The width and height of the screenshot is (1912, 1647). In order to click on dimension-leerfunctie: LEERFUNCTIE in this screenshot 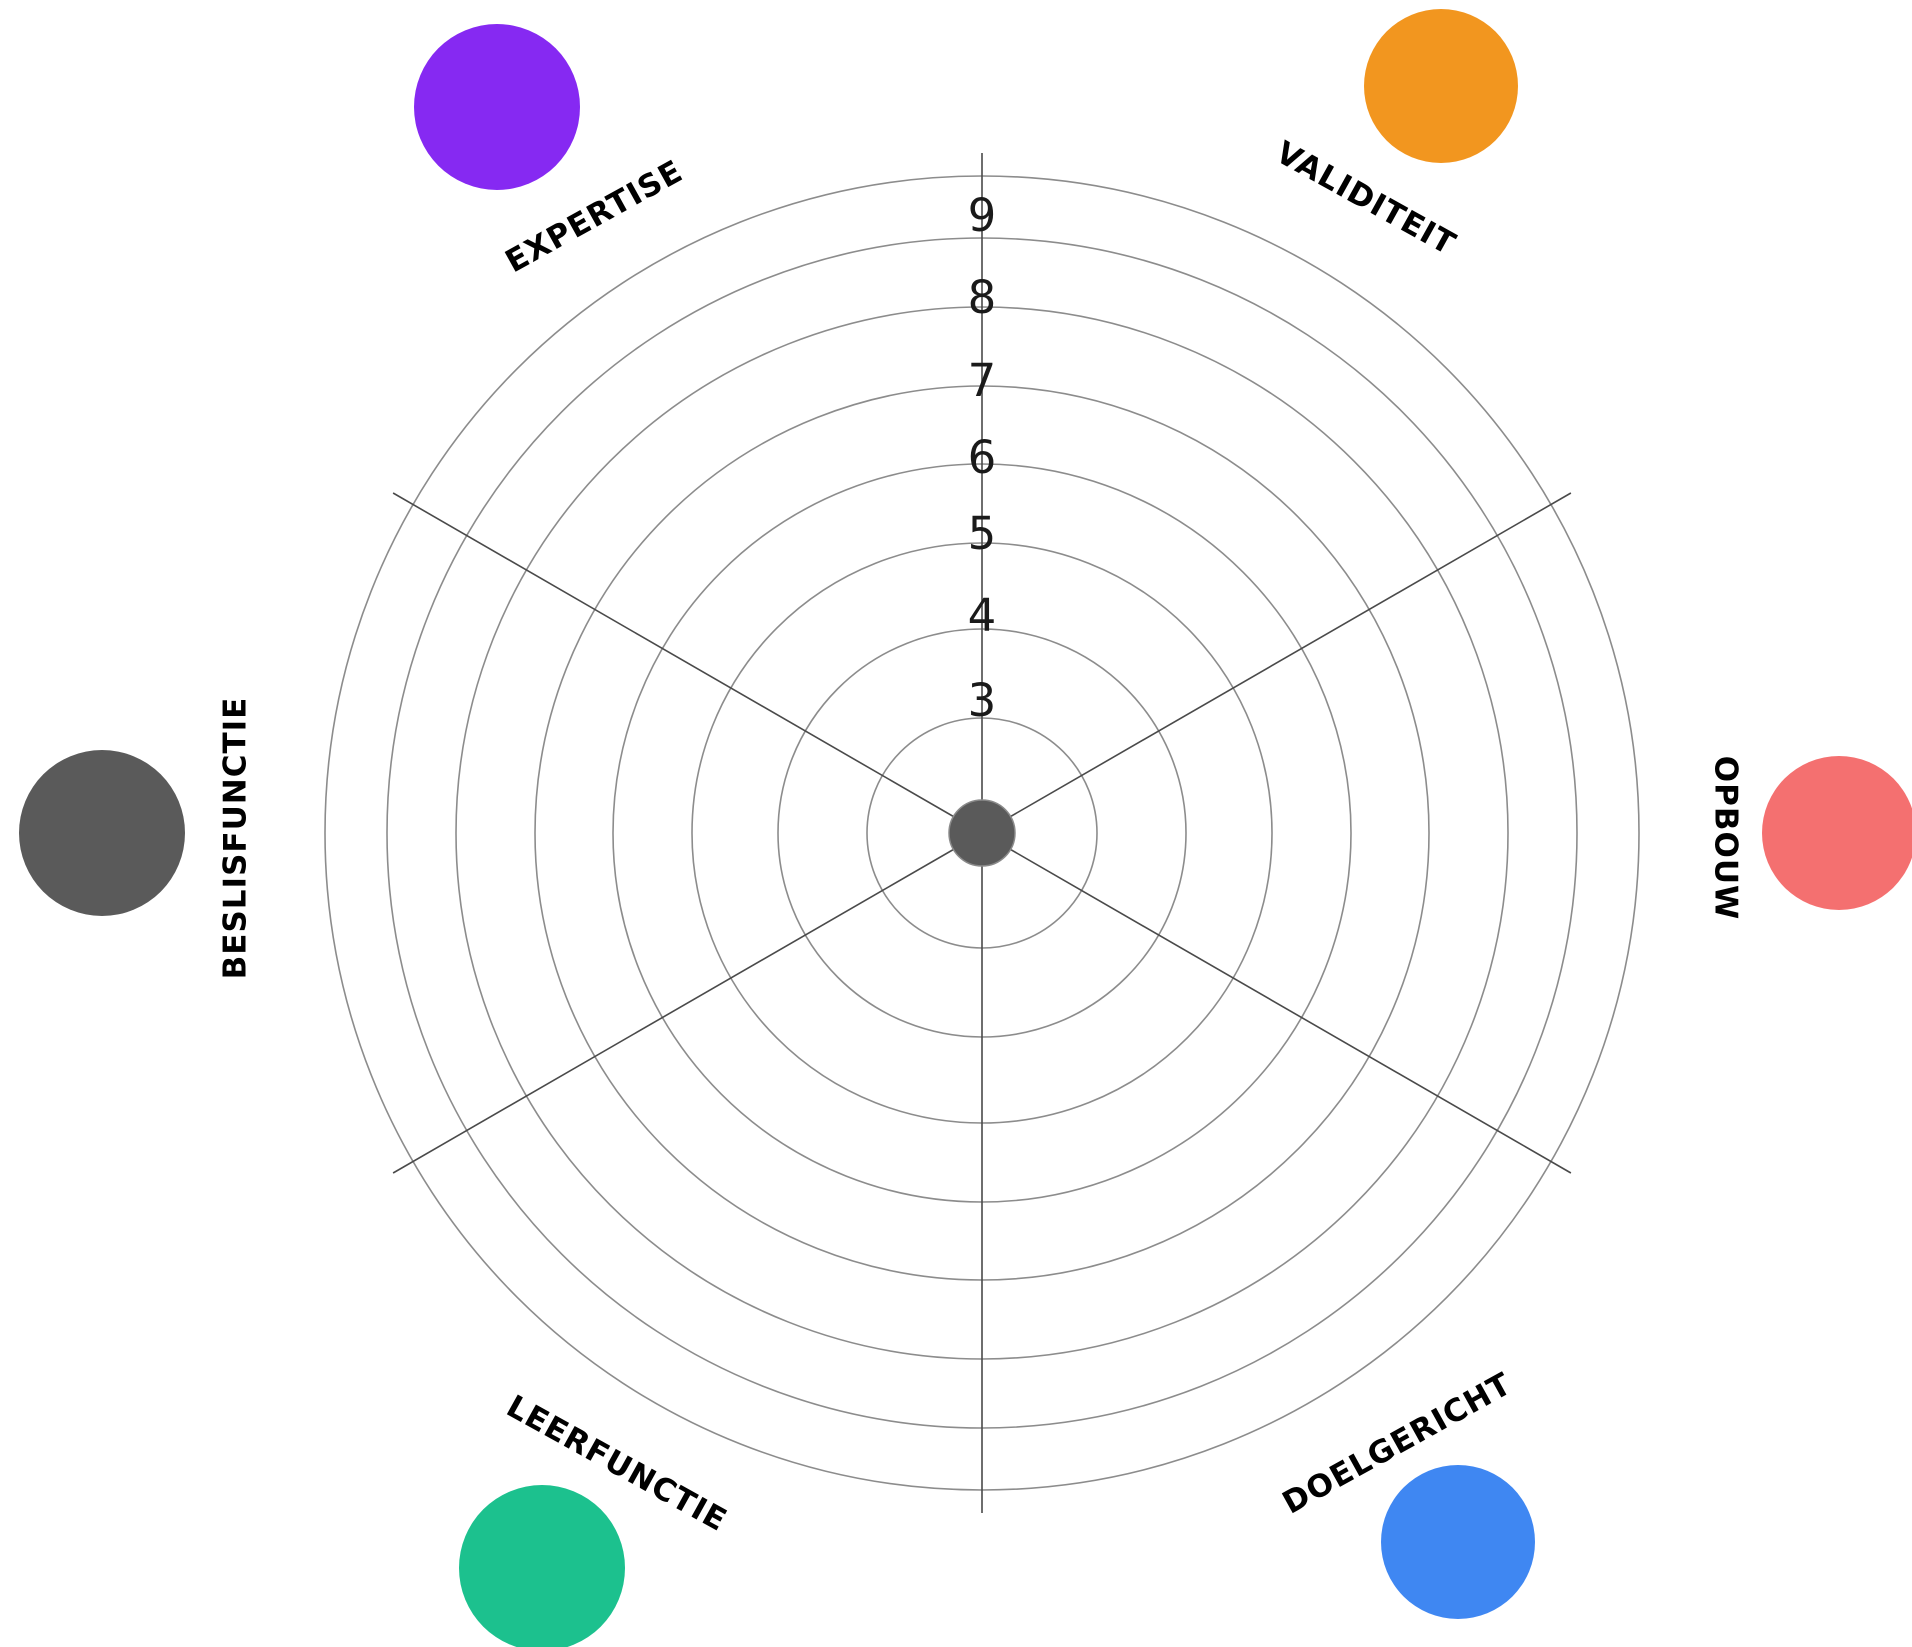, I will do `click(596, 1517)`.